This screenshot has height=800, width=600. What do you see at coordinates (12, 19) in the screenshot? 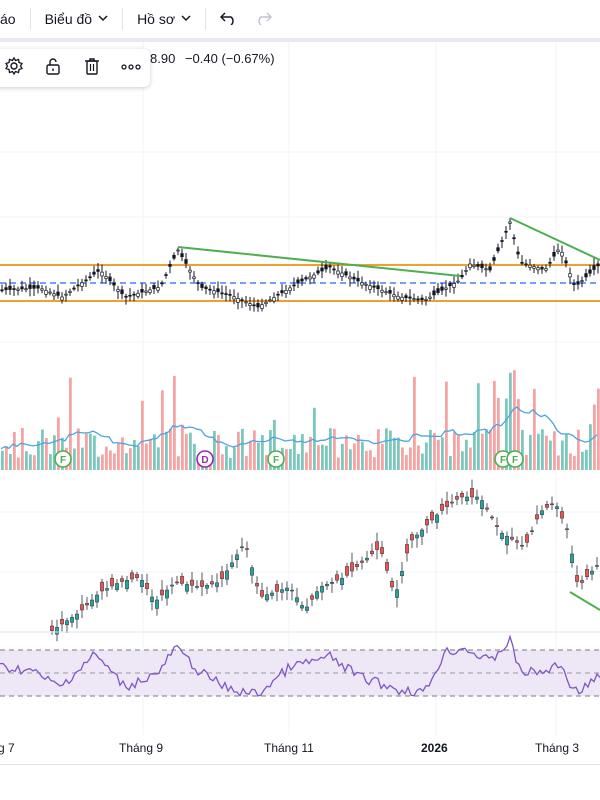
I see `menu-partial-item: áo` at bounding box center [12, 19].